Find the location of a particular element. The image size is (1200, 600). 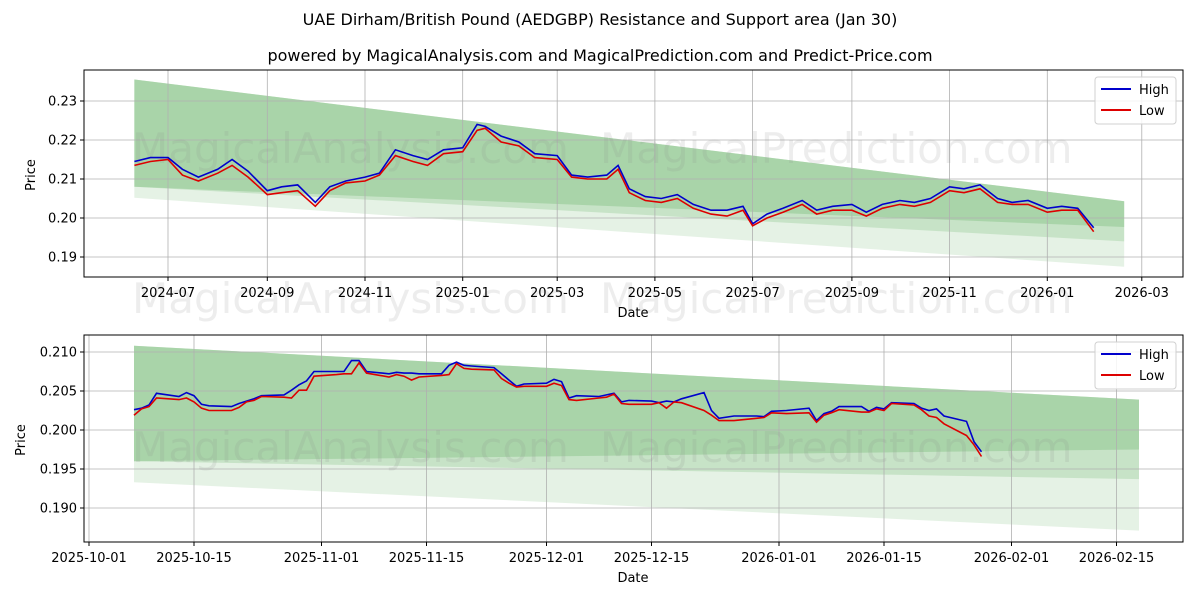

y-tick-label: 0.19 is located at coordinates (62, 258).